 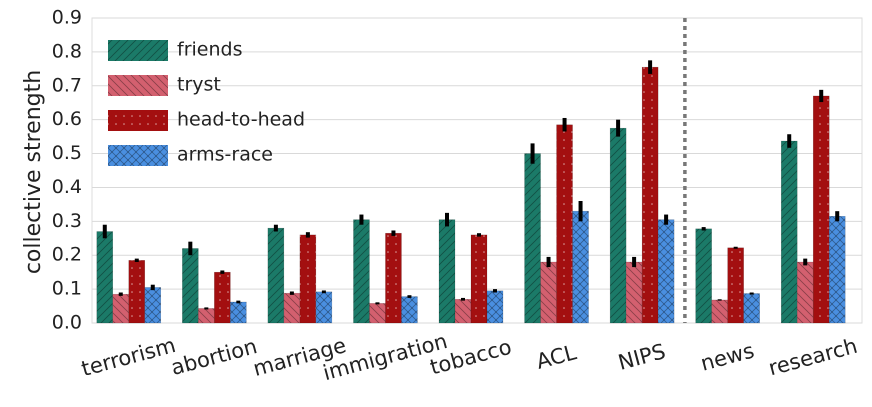 I want to click on legend-label: friends, so click(x=209, y=50).